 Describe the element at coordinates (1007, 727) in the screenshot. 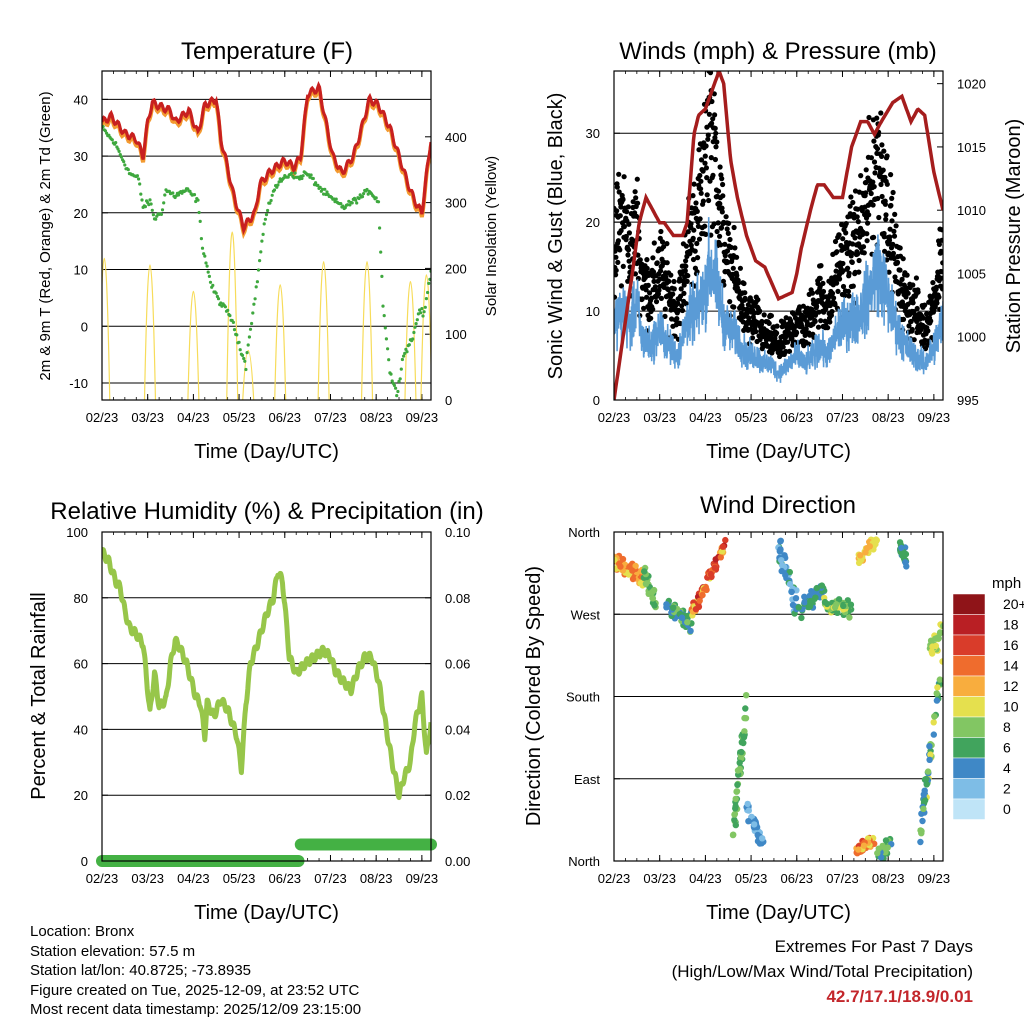

I see `legend-label: 8` at that location.